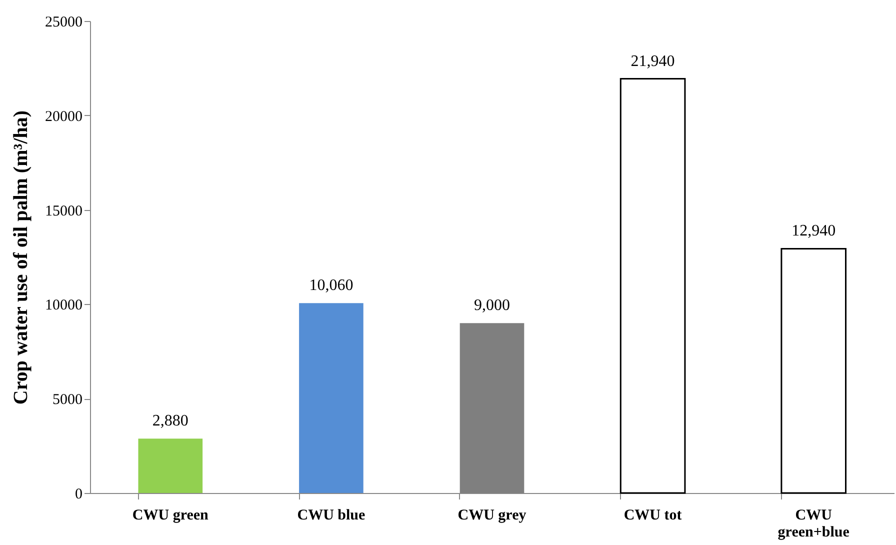 The image size is (896, 545). What do you see at coordinates (331, 516) in the screenshot?
I see `x-tick-label: CWU blue` at bounding box center [331, 516].